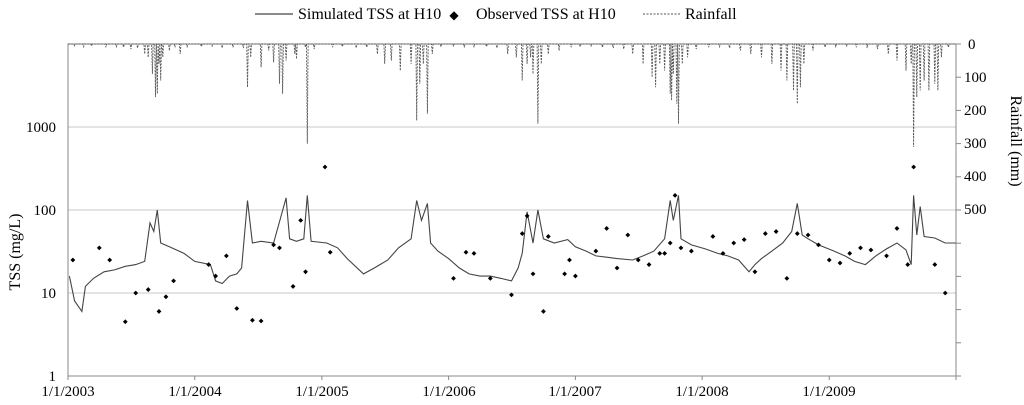 The width and height of the screenshot is (1024, 405). Describe the element at coordinates (975, 210) in the screenshot. I see `right-tick-label: 500` at that location.